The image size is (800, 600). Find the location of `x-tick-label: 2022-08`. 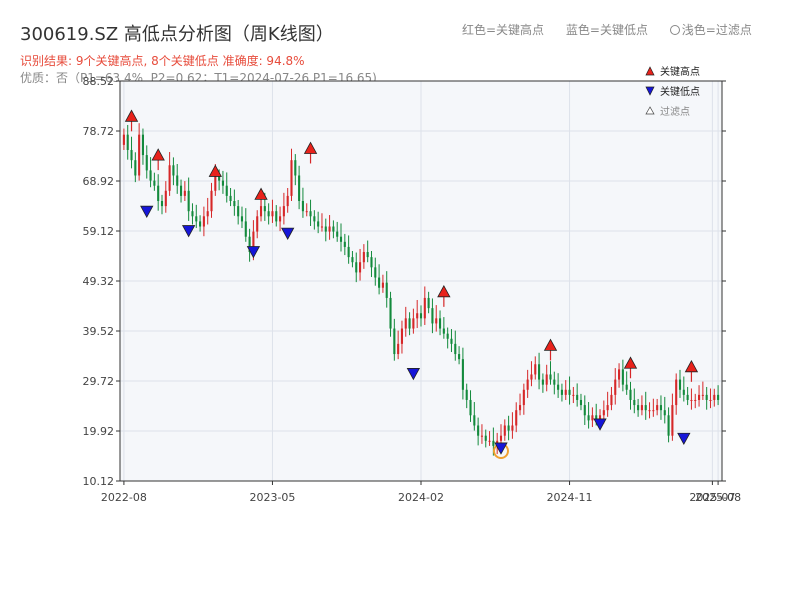

x-tick-label: 2022-08 is located at coordinates (124, 497).